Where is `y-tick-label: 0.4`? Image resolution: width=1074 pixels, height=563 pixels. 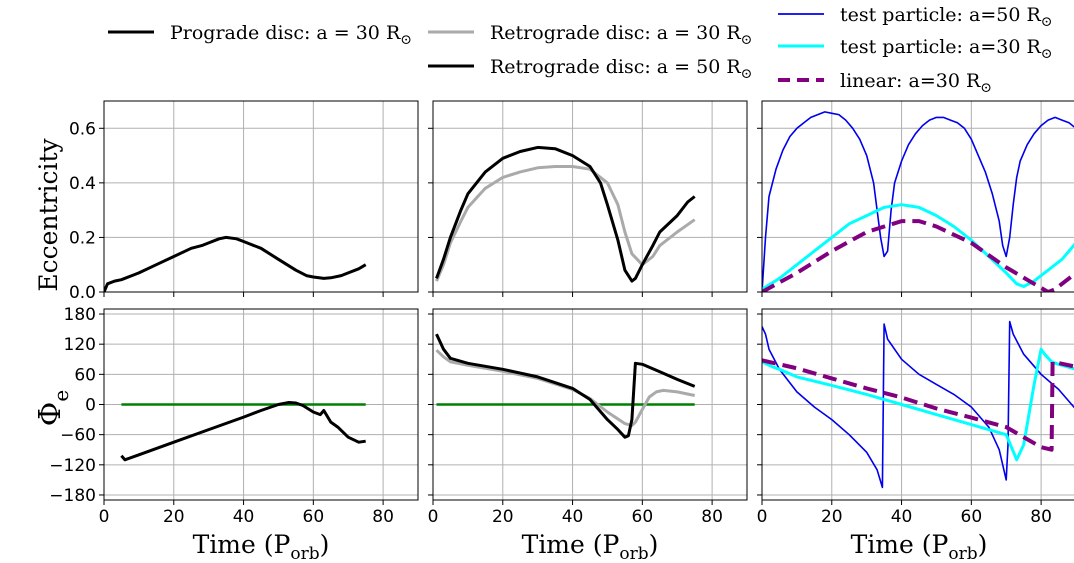 y-tick-label: 0.4 is located at coordinates (82, 184).